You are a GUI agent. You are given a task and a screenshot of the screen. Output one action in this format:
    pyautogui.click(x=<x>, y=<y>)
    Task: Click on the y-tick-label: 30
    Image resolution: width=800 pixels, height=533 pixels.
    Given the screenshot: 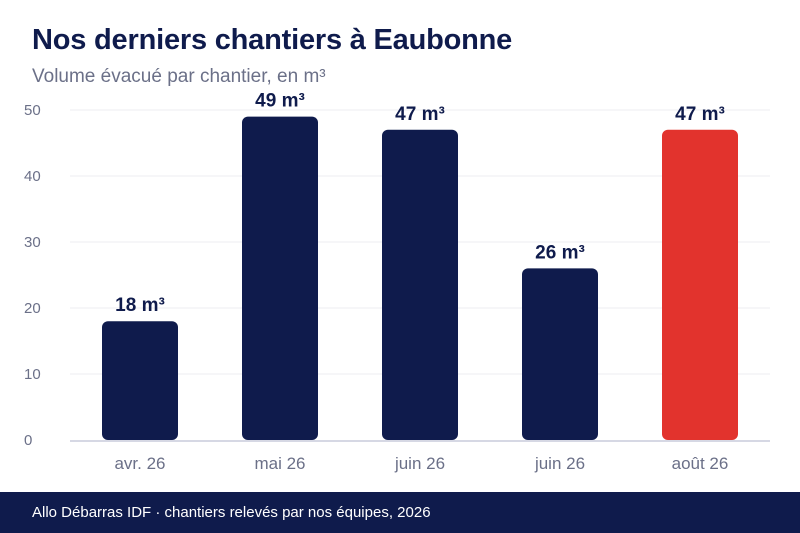 What is the action you would take?
    pyautogui.click(x=32, y=242)
    